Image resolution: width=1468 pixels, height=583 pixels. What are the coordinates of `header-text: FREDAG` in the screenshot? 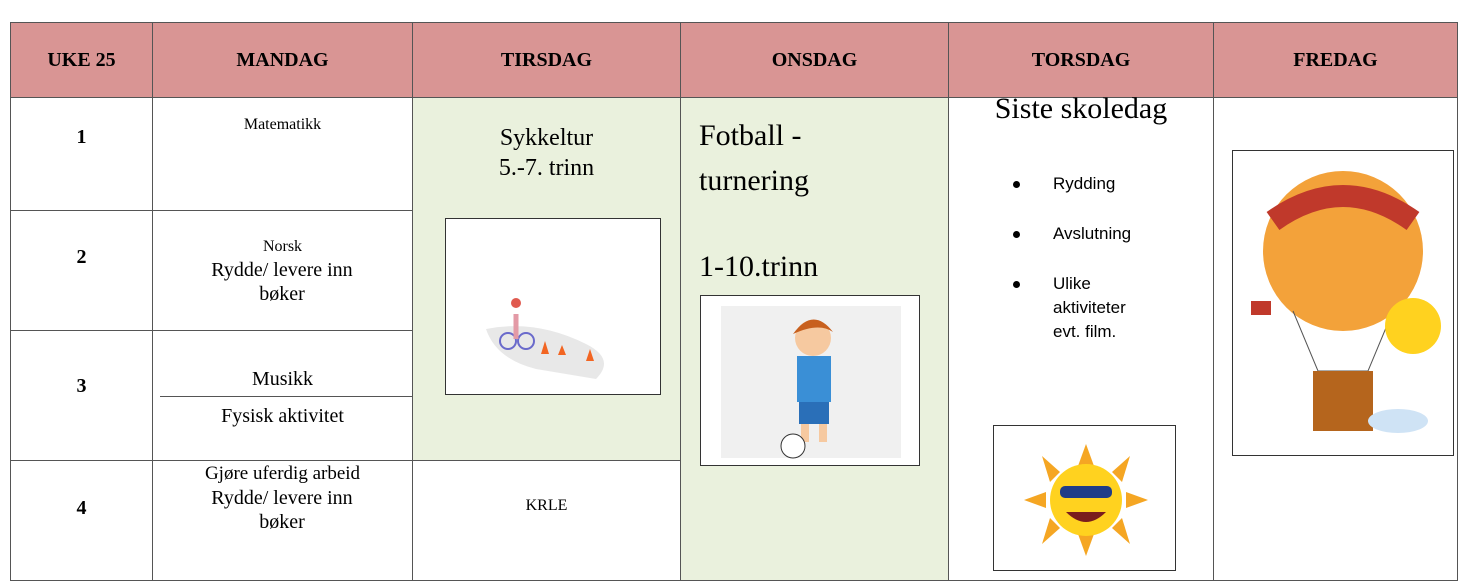 It's located at (1335, 59).